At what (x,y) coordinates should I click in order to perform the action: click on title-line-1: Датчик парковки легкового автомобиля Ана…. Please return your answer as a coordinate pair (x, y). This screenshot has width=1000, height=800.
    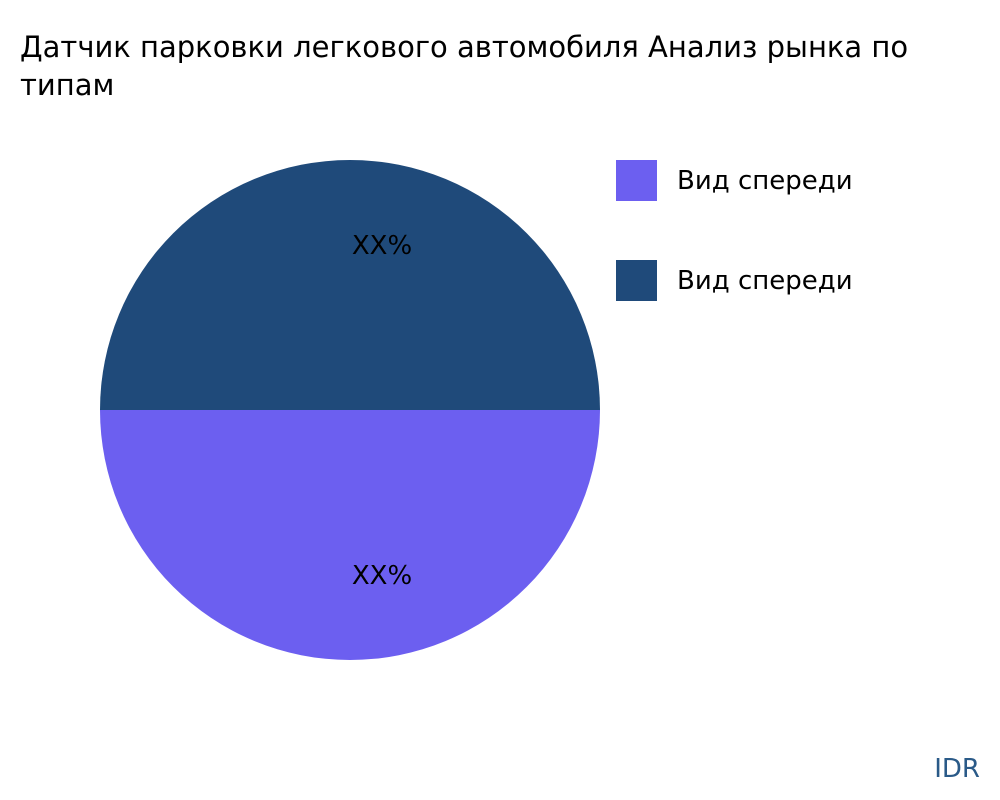
    Looking at the image, I should click on (464, 47).